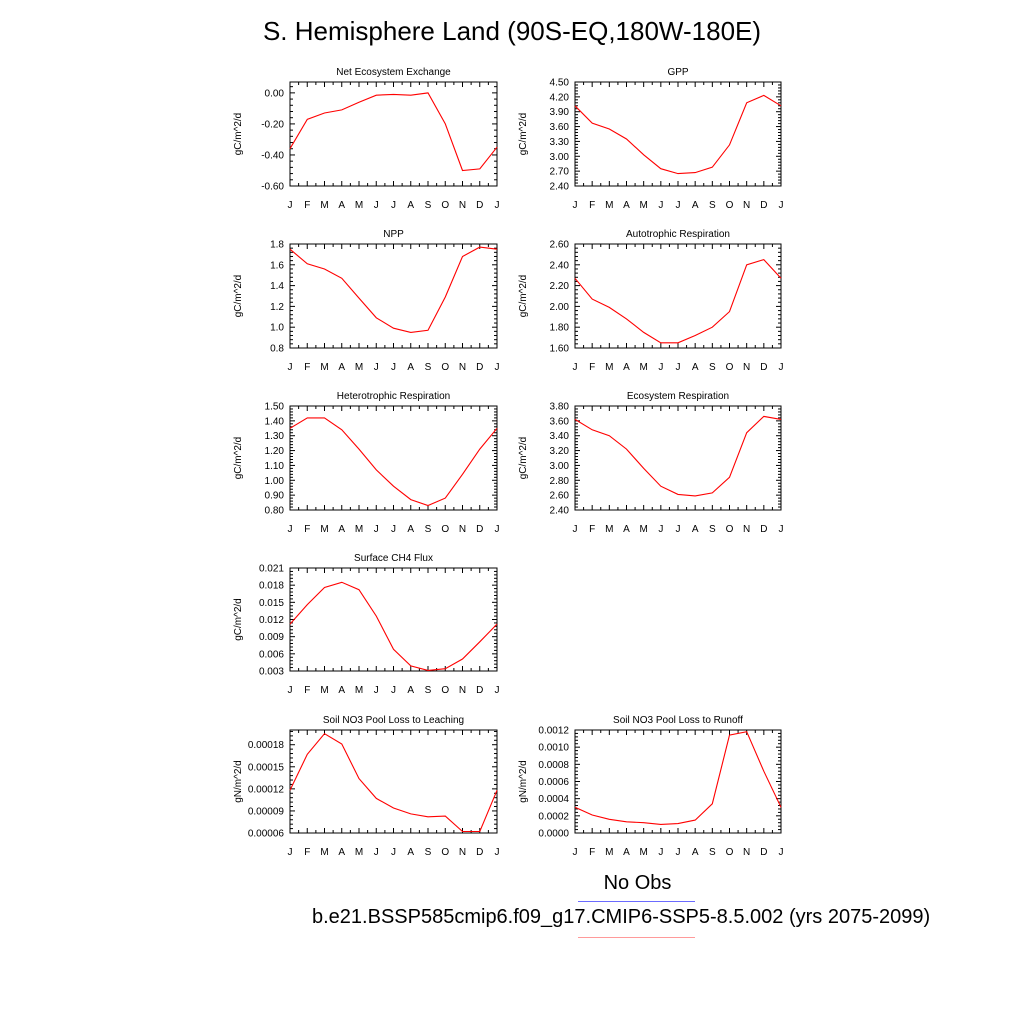  I want to click on page-title: S. Hemisphere Land (90S-EQ,180W-180E), so click(512, 31).